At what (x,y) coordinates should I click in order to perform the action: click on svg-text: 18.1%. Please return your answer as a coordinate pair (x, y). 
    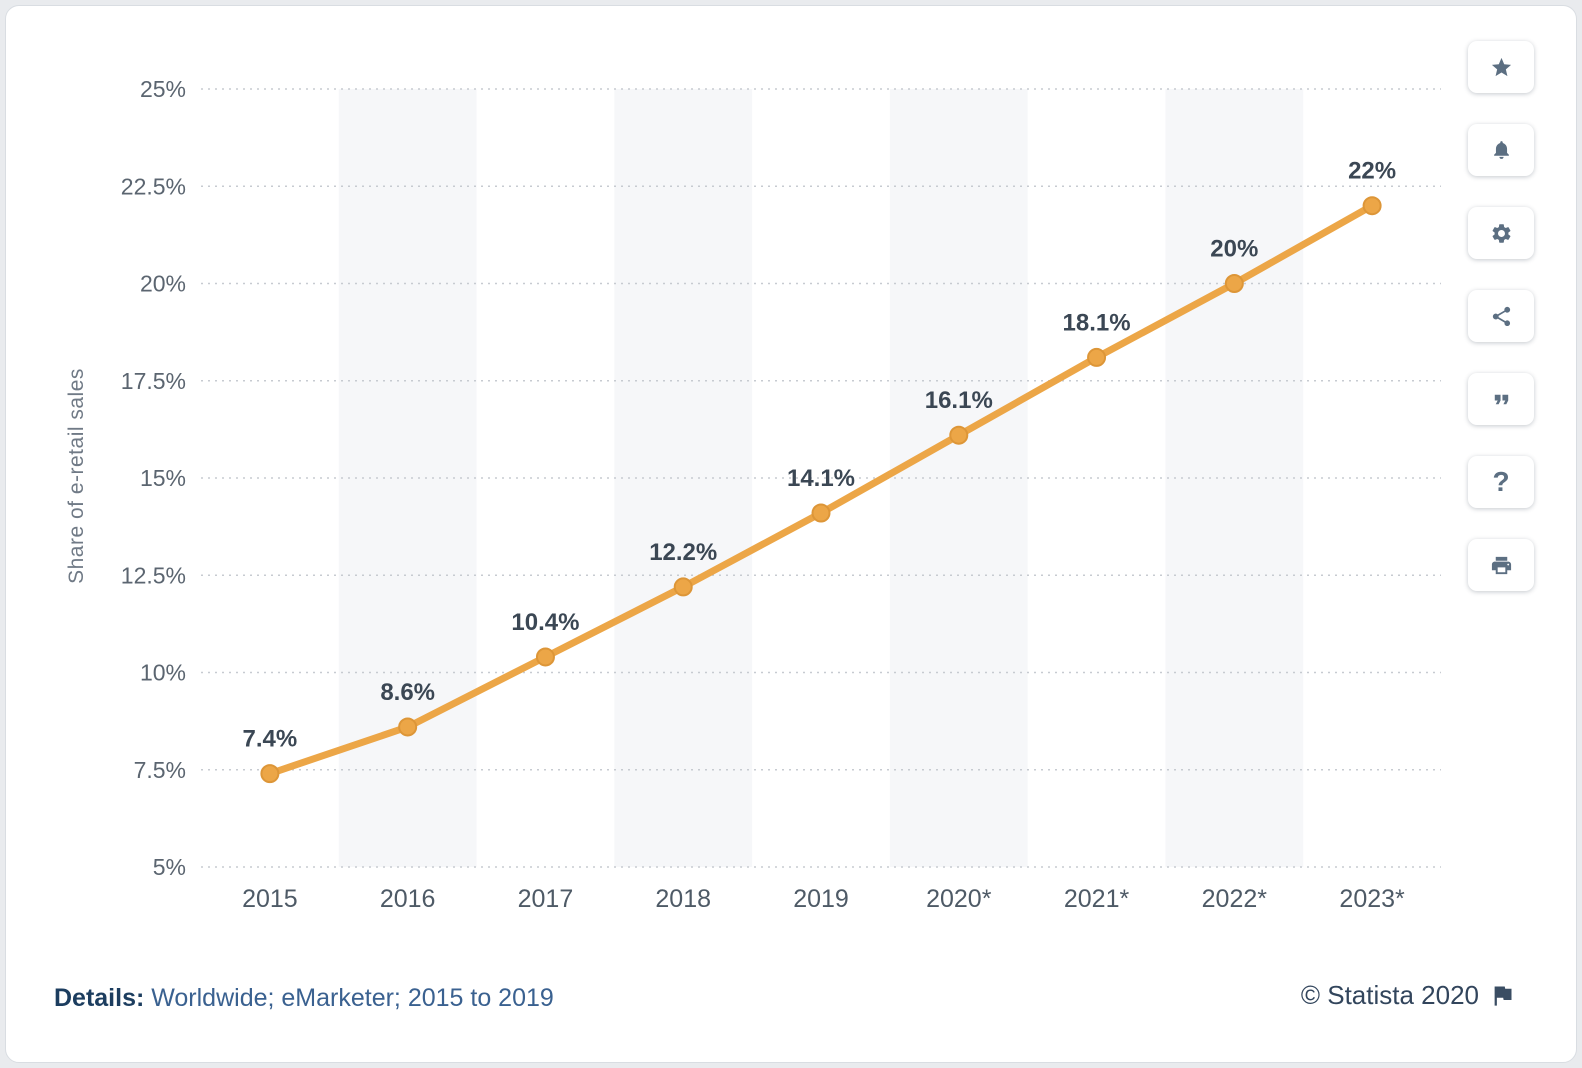
    Looking at the image, I should click on (1097, 322).